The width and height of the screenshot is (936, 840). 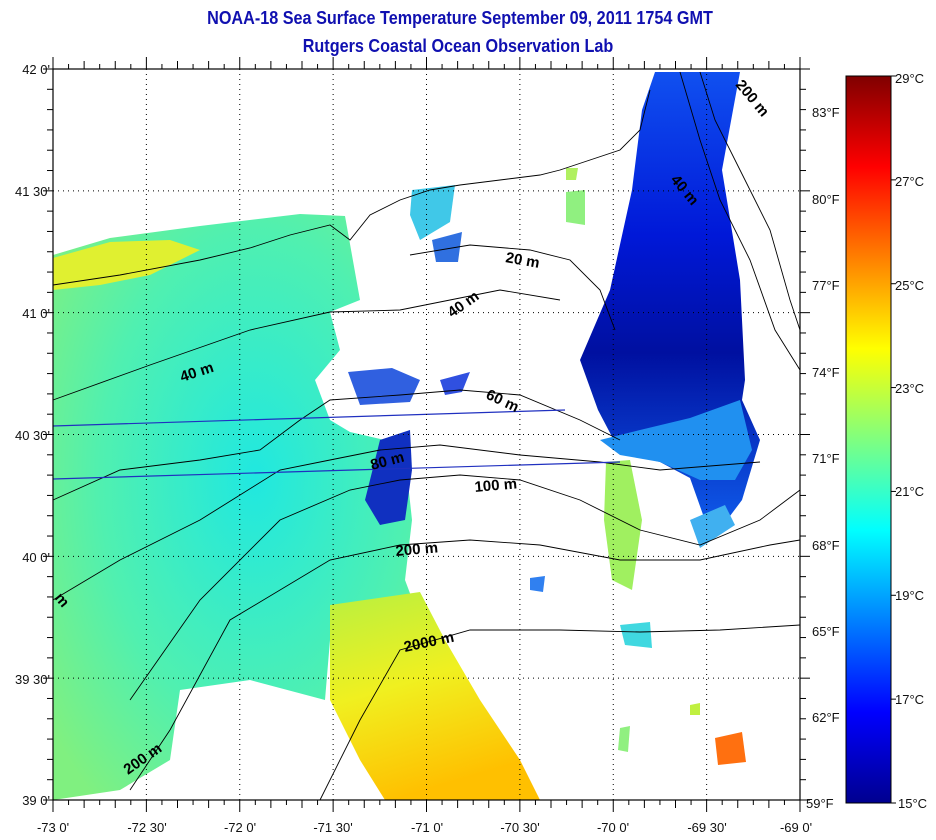 I want to click on sst-patch-east-strip, so click(x=623, y=525).